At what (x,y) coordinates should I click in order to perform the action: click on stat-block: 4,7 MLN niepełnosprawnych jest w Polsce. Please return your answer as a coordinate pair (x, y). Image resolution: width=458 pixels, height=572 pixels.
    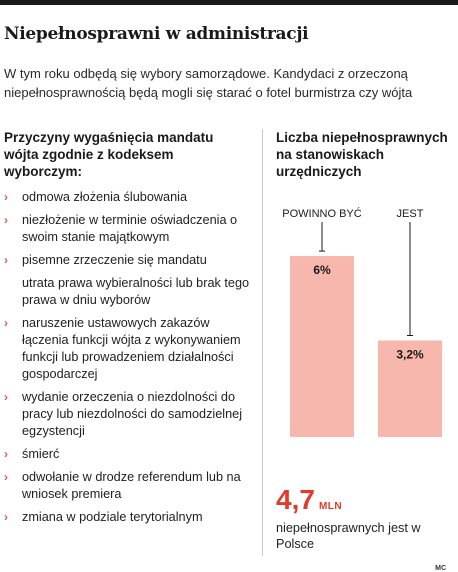
    Looking at the image, I should click on (363, 518).